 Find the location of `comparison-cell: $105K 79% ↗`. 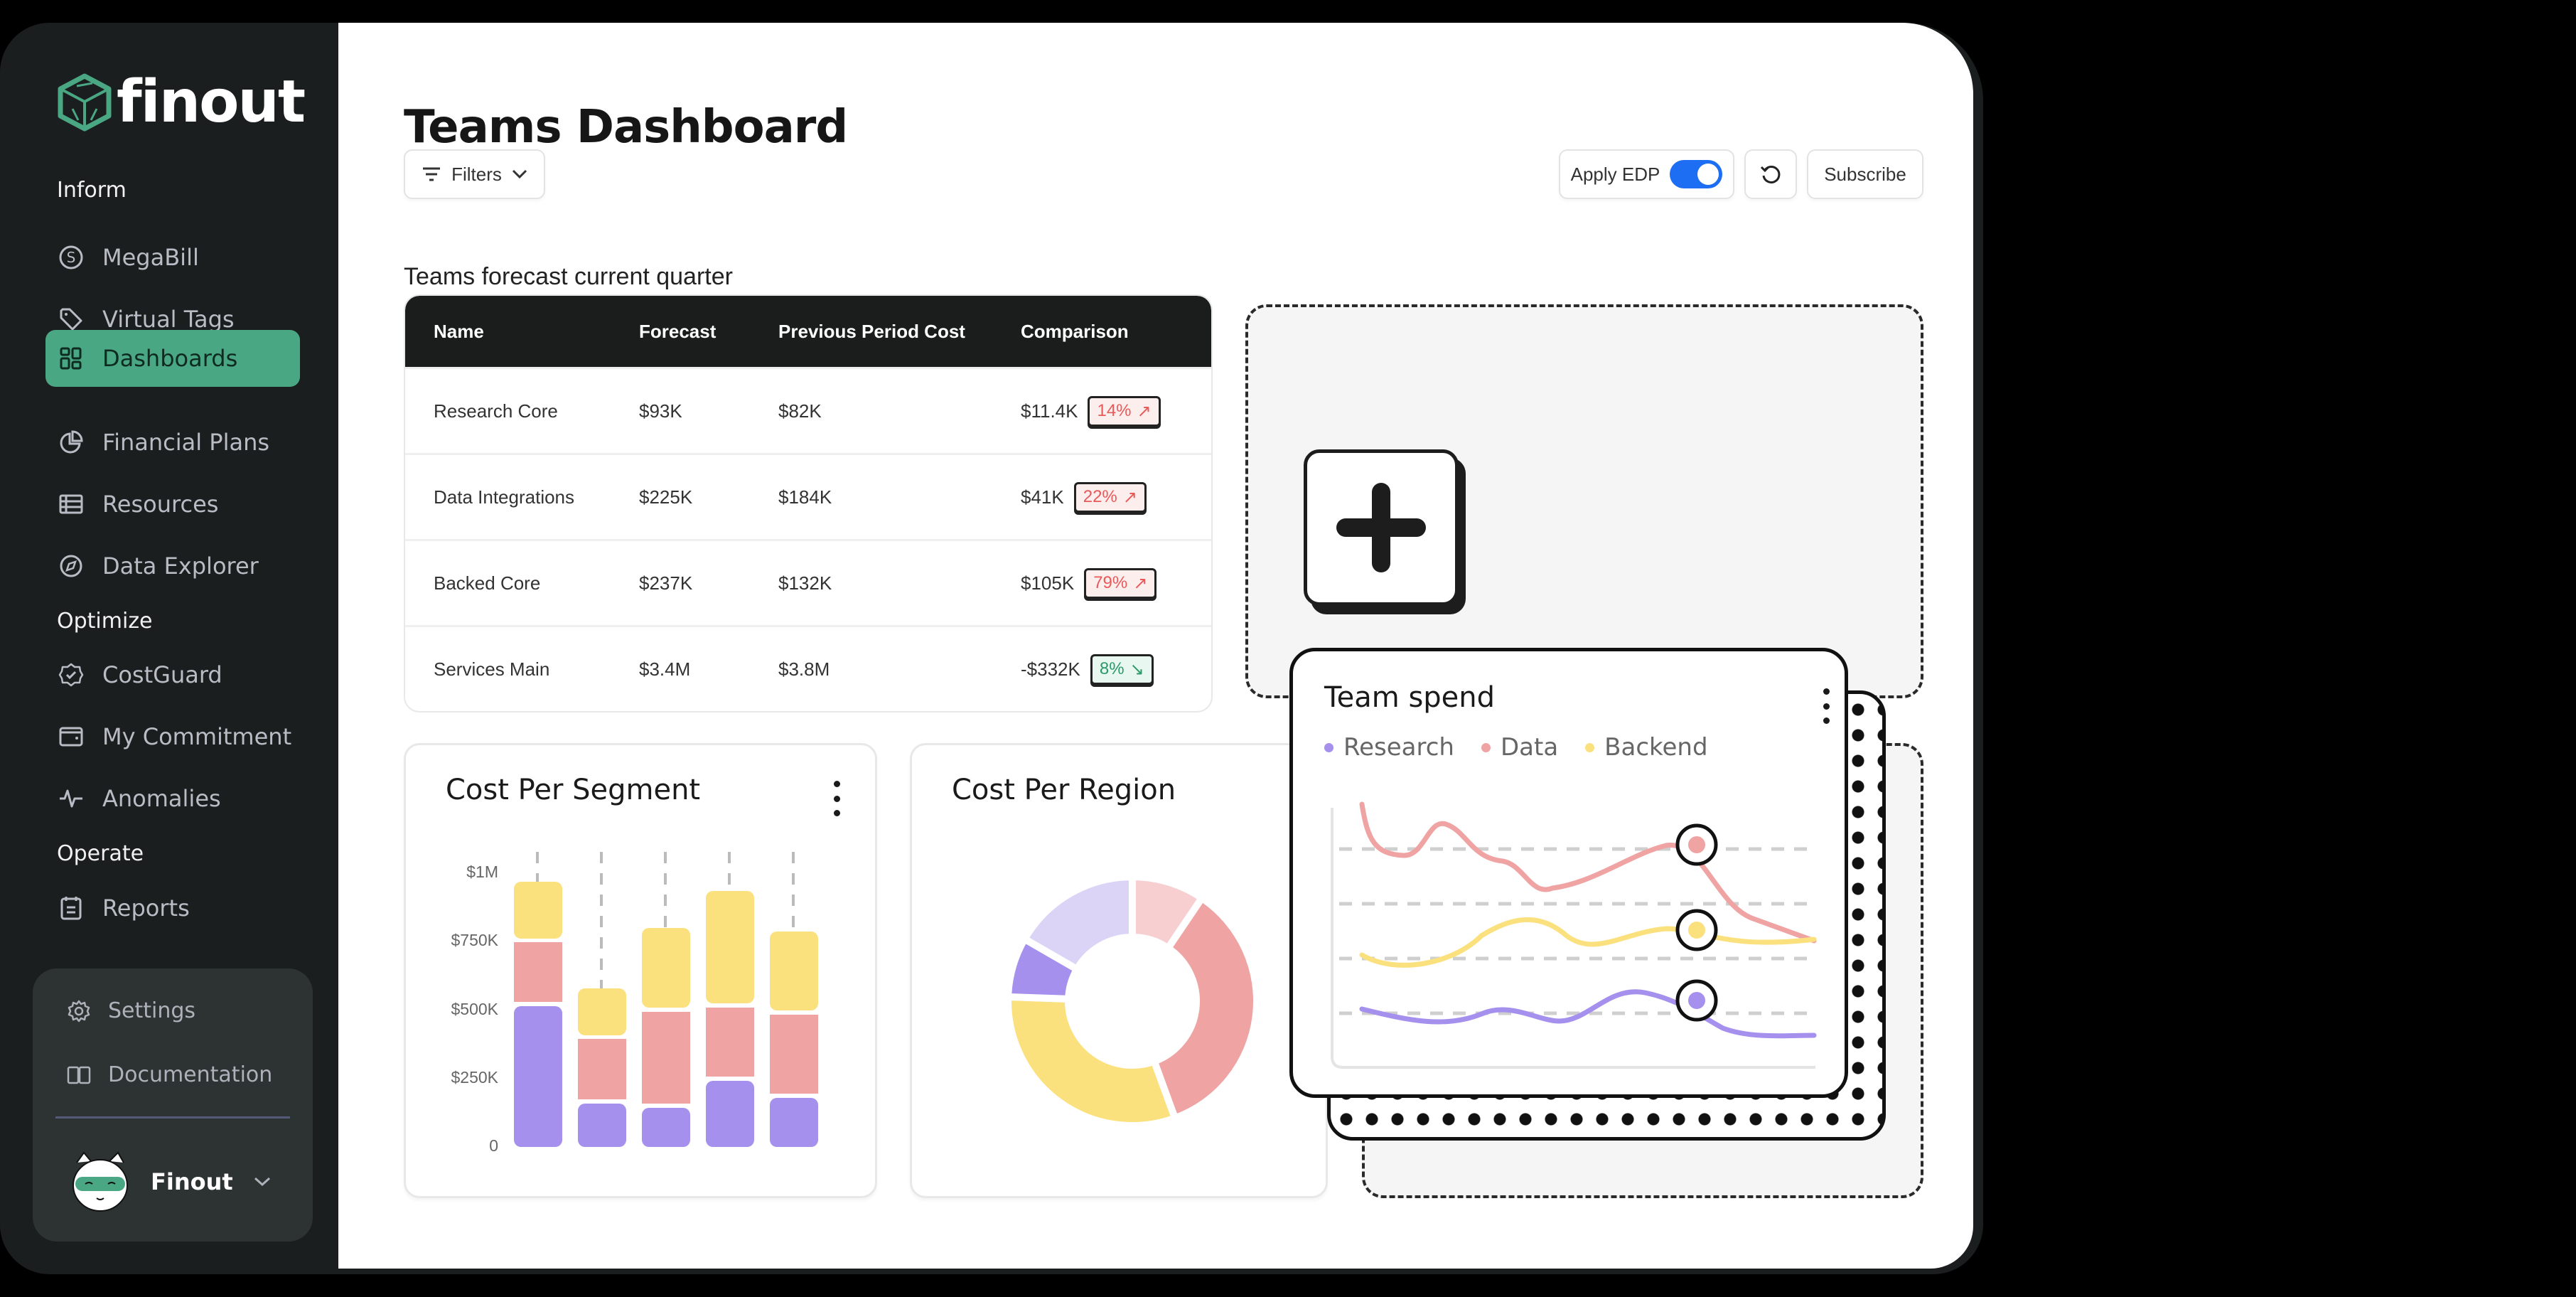

comparison-cell: $105K 79% ↗ is located at coordinates (1116, 583).